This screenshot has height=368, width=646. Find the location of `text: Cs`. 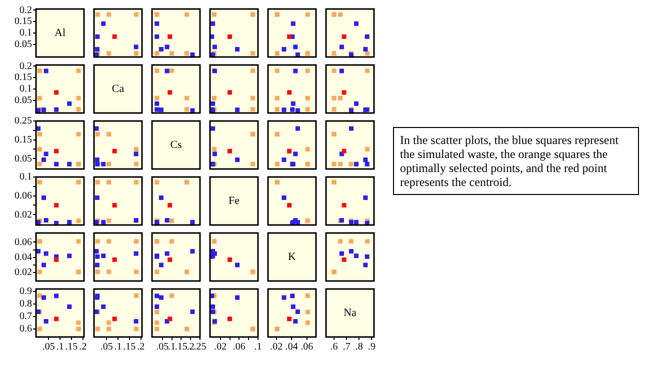

text: Cs is located at coordinates (176, 144).